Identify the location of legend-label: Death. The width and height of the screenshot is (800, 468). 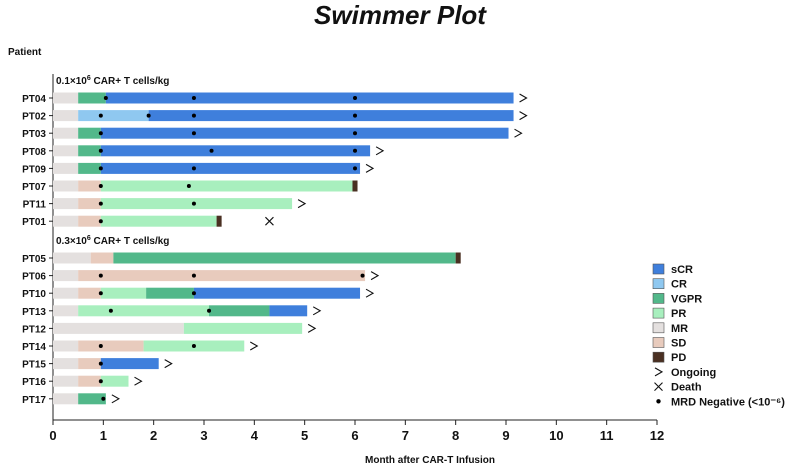
(686, 388).